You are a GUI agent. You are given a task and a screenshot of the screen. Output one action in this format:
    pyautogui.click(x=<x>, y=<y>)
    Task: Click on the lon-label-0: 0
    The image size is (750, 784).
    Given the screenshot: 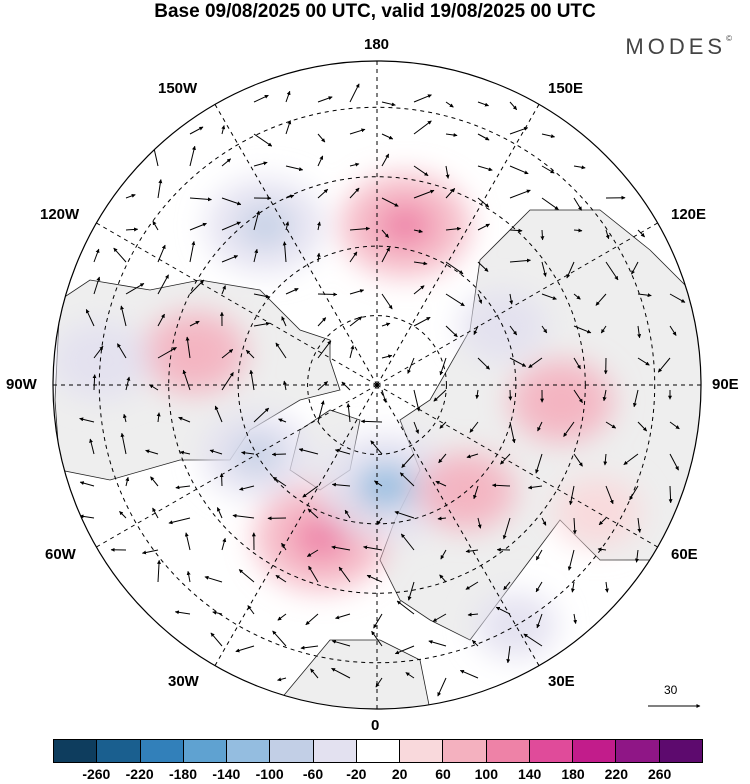 What is the action you would take?
    pyautogui.click(x=375, y=725)
    